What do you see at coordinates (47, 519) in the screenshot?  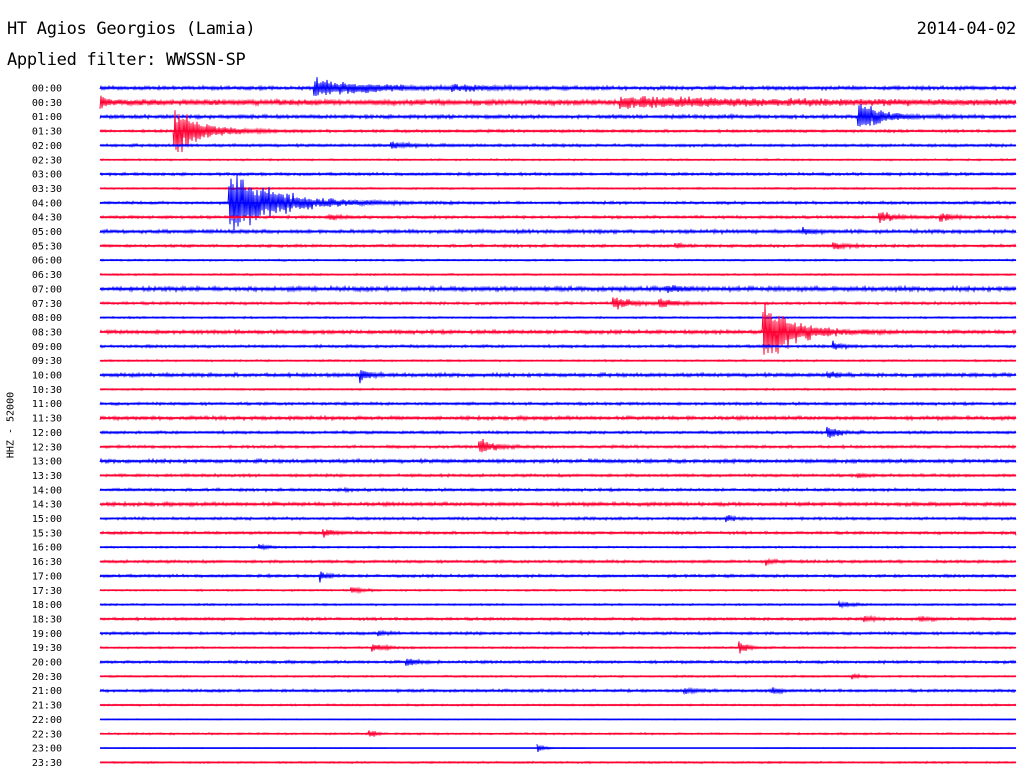 I see `row-label-1500: 15:00` at bounding box center [47, 519].